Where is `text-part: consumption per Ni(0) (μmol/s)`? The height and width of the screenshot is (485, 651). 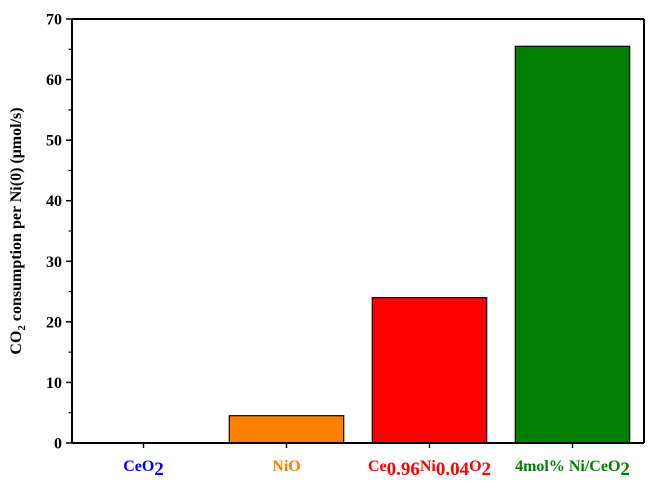 text-part: consumption per Ni(0) (μmol/s) is located at coordinates (16, 216).